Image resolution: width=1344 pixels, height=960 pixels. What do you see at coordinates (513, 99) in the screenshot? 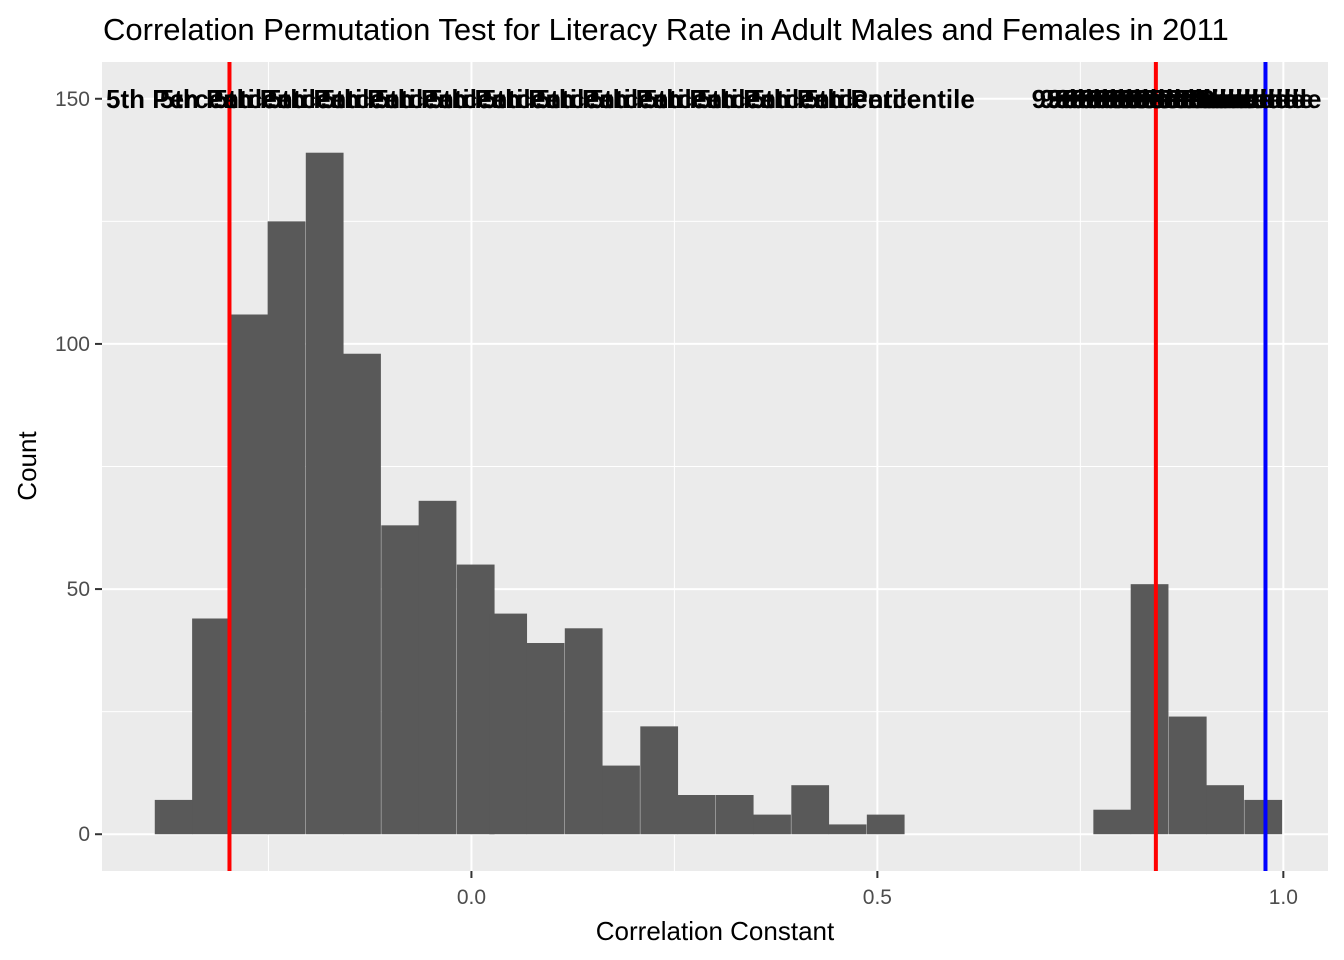
I see `label-5th-percentile-6: 5th Percentile` at bounding box center [513, 99].